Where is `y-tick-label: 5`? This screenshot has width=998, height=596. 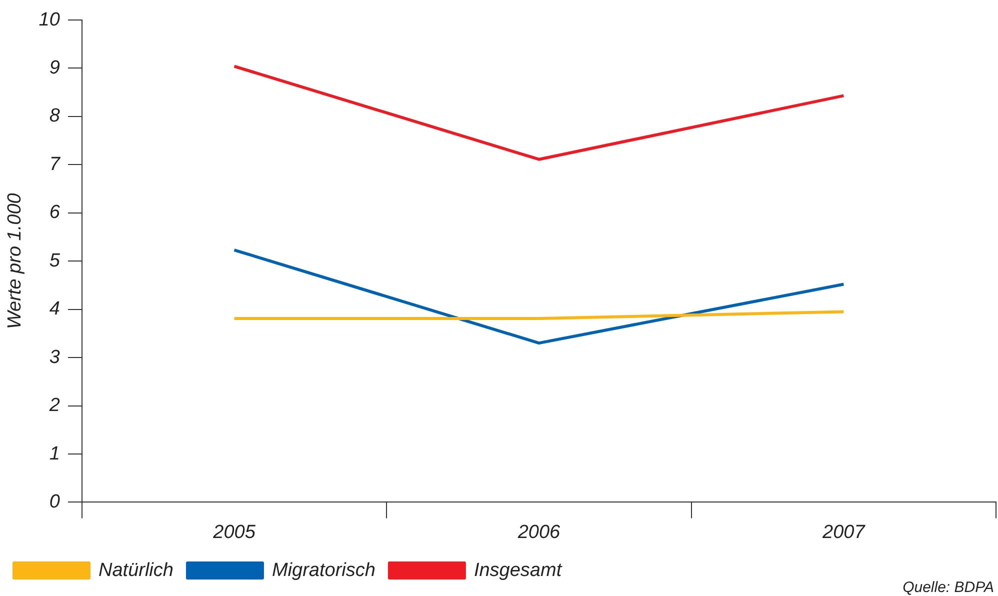
y-tick-label: 5 is located at coordinates (54, 261).